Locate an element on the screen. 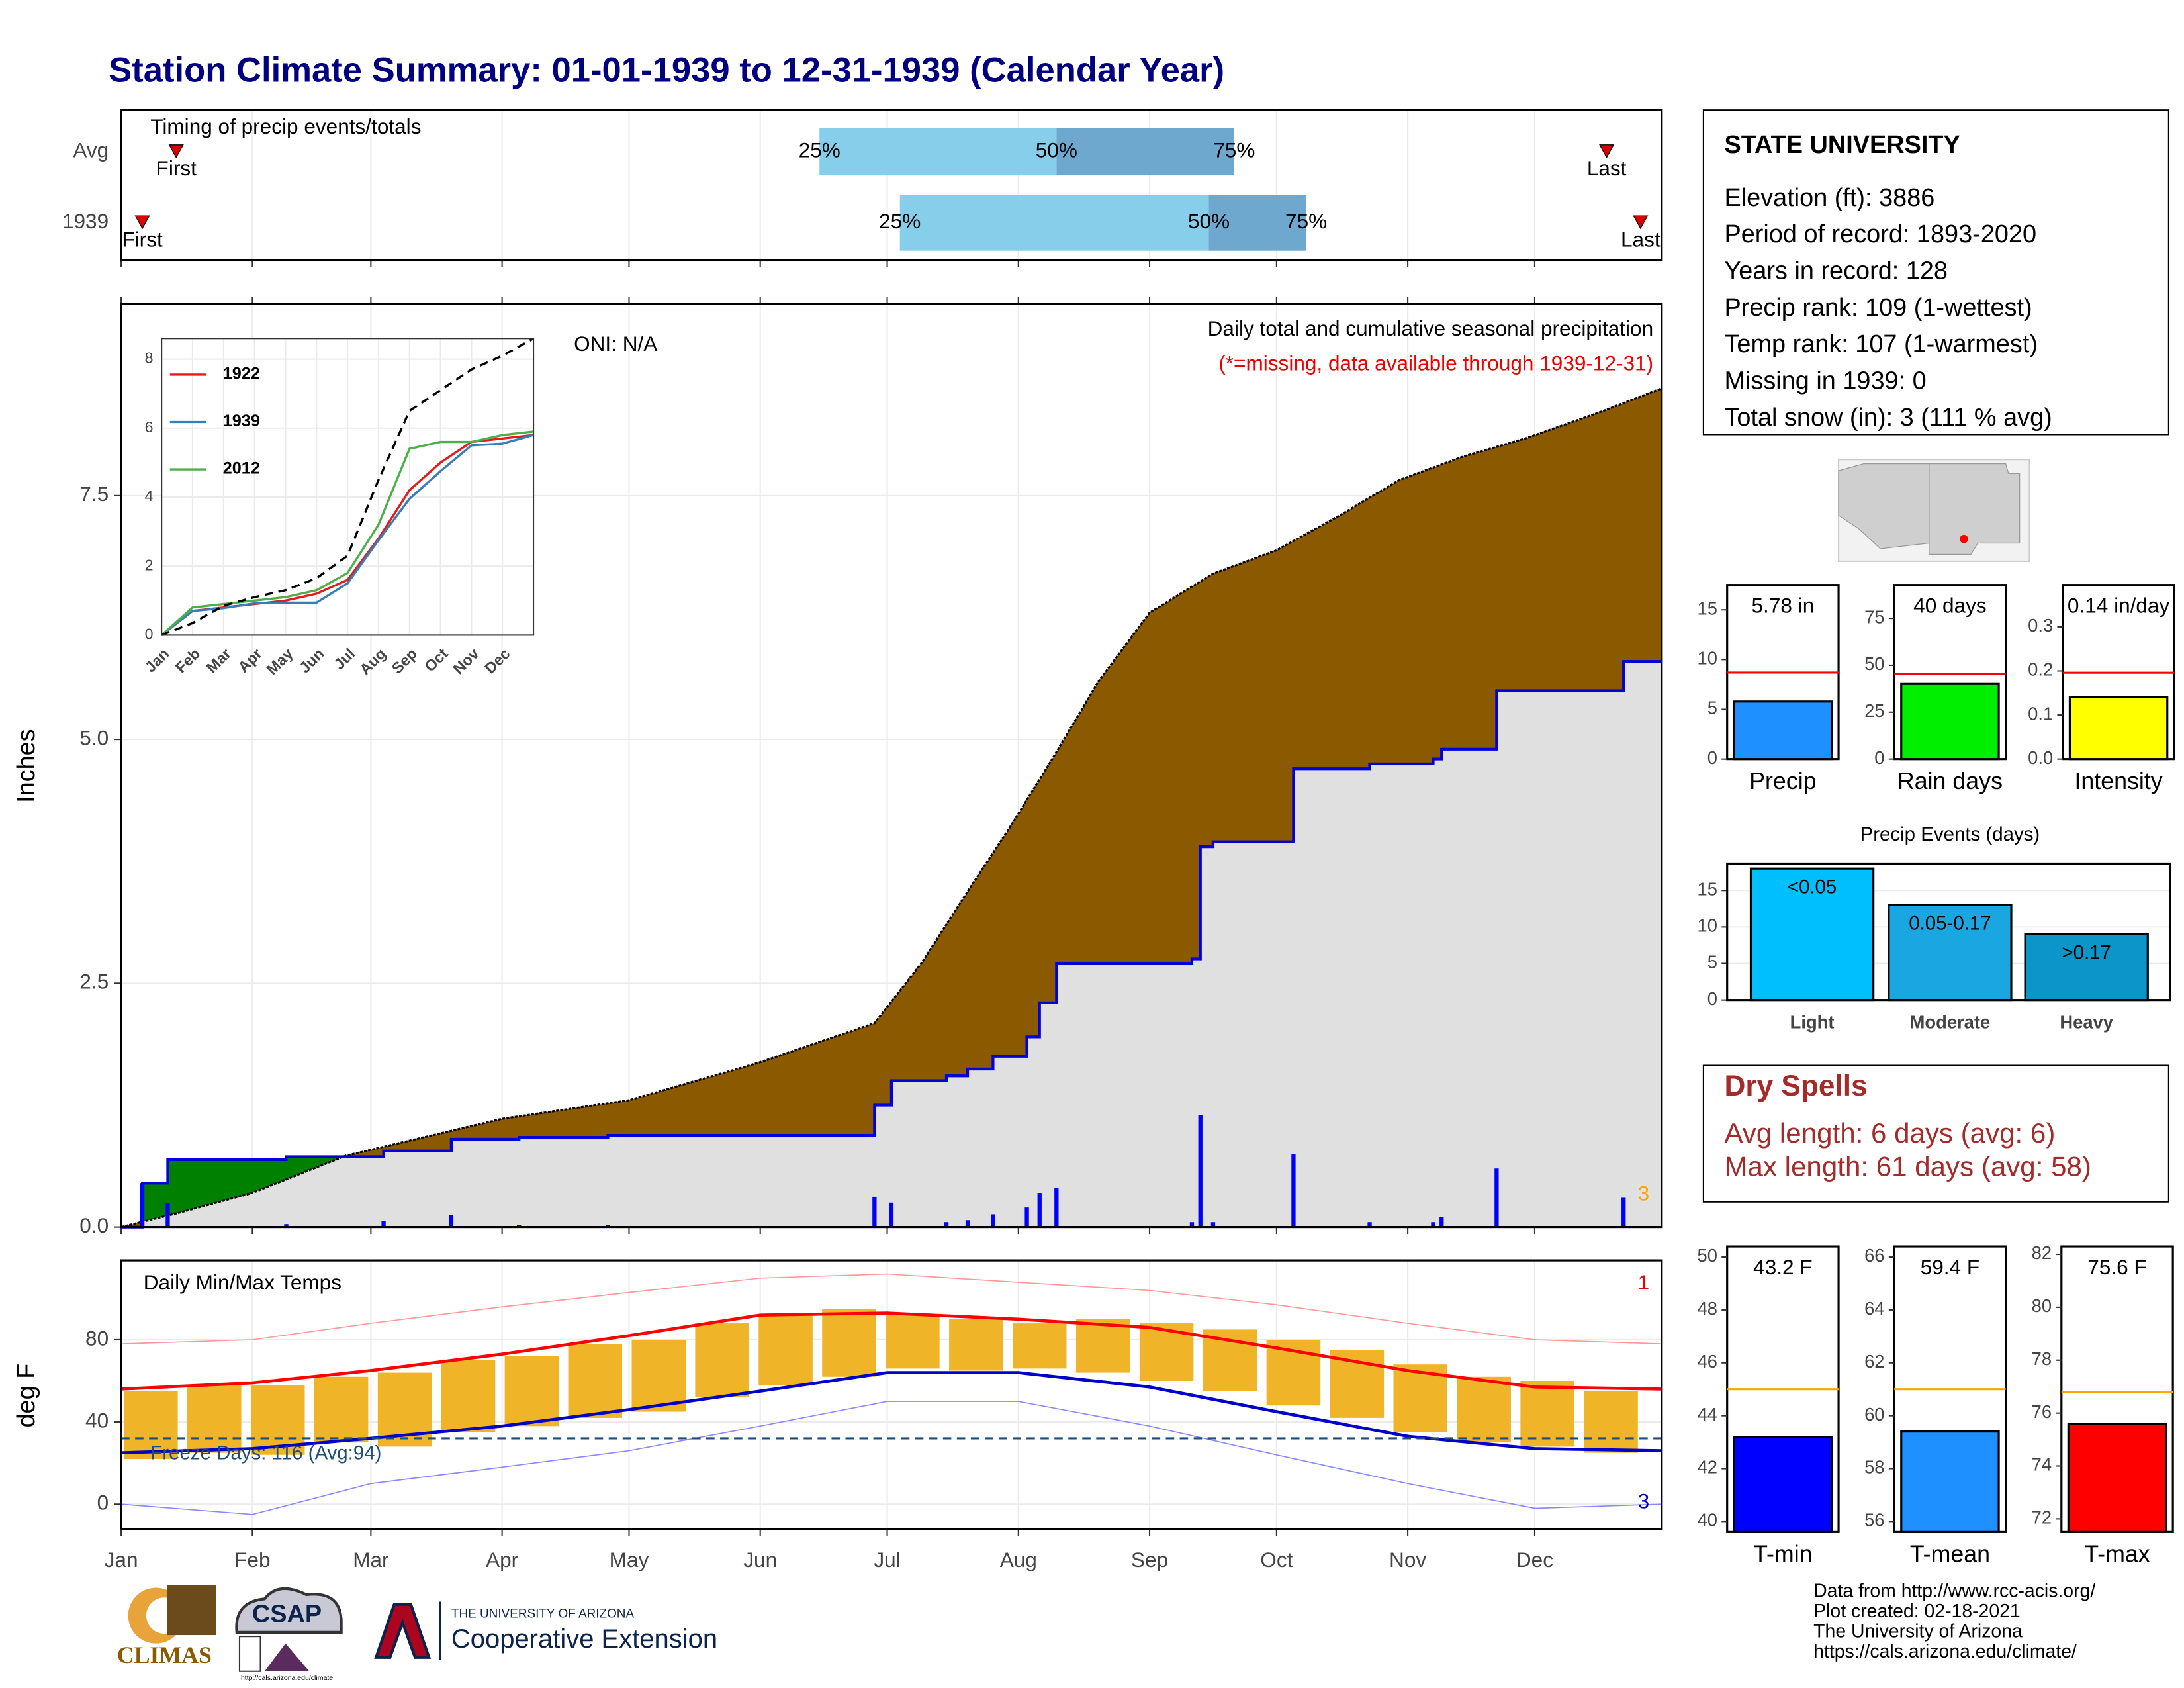  bin-label: 0.05-0.17 is located at coordinates (1950, 924).